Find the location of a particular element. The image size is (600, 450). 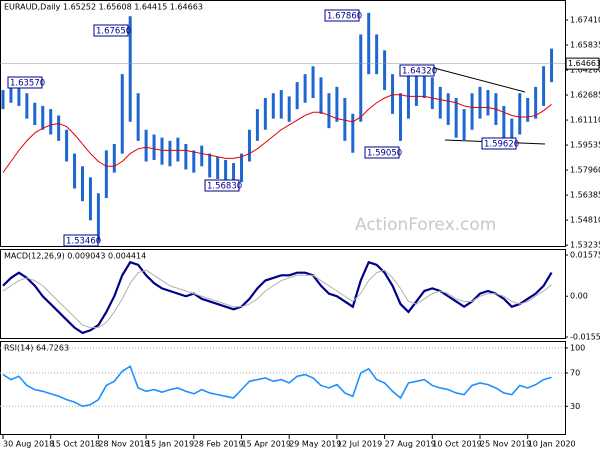

annotation-label: 1.53460 is located at coordinates (83, 242).